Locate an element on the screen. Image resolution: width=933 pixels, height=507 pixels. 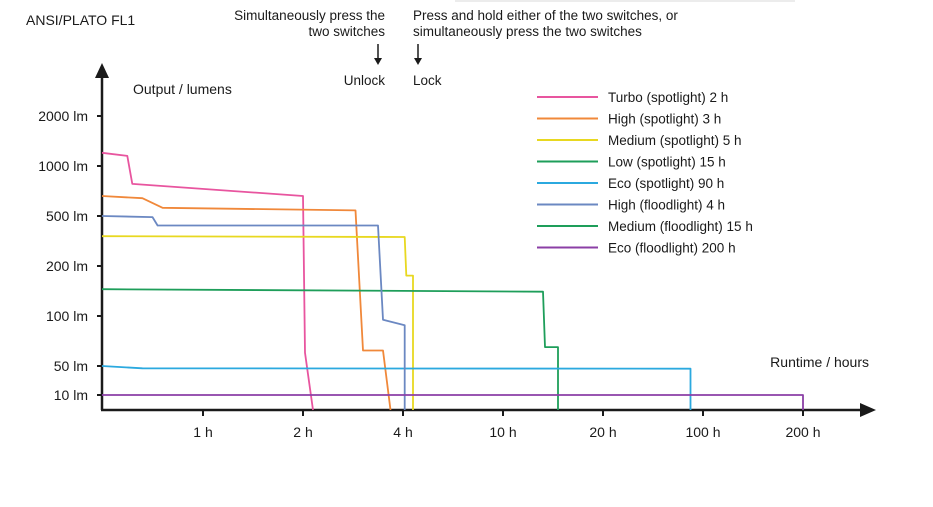
y-tick-label: 200 lm is located at coordinates (67, 266).